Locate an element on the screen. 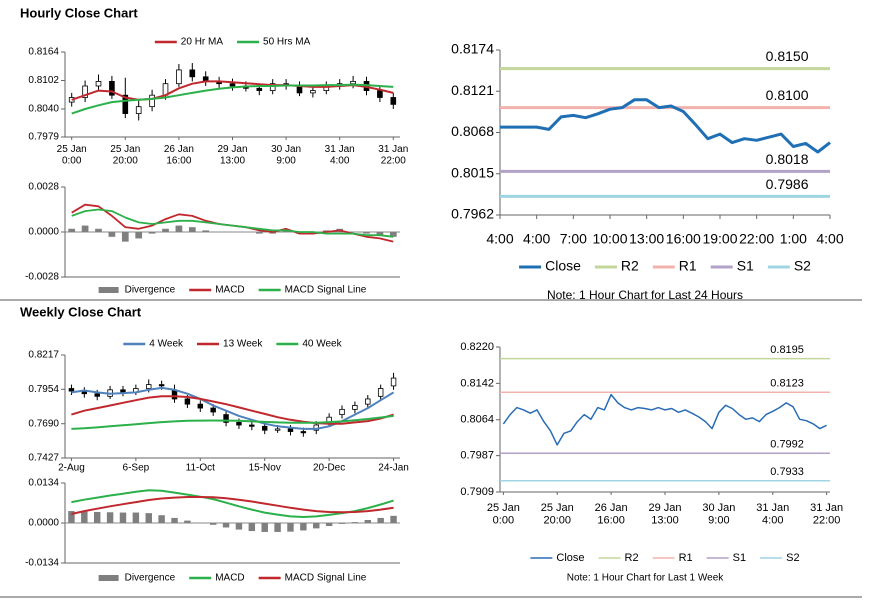 The width and height of the screenshot is (873, 601). legend-label: 4 Week is located at coordinates (166, 344).